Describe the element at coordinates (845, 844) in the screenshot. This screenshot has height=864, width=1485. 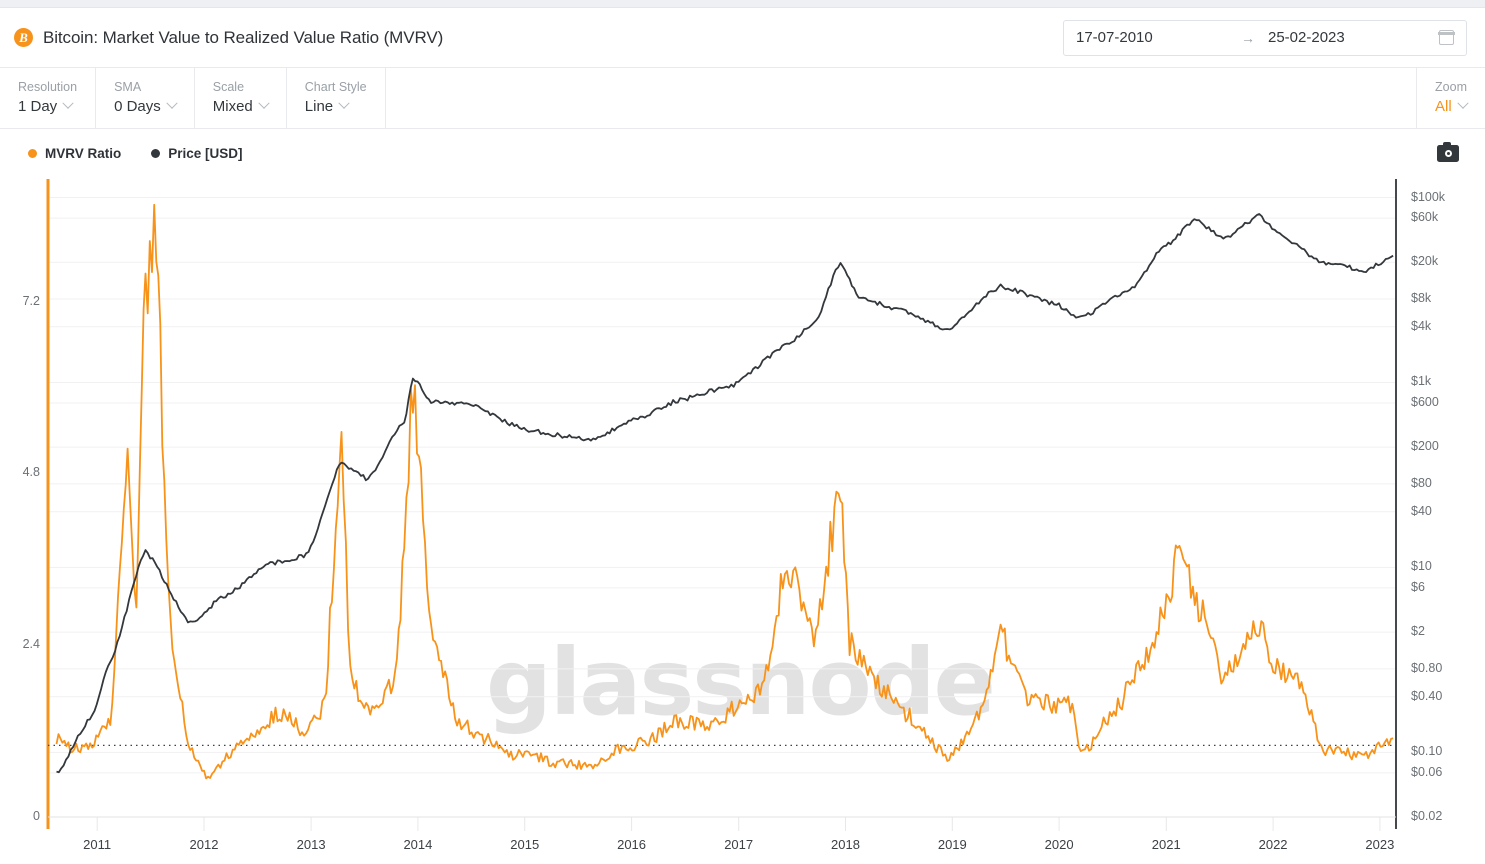
I see `x-axis-tick-label: 2018` at that location.